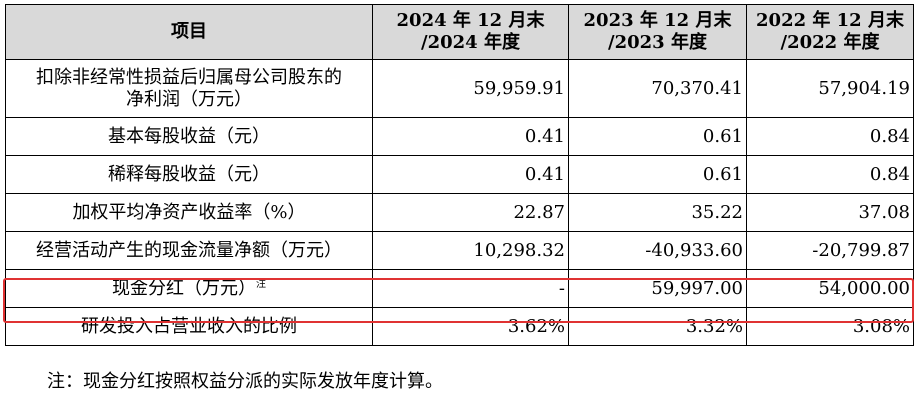 The height and width of the screenshot is (405, 921). Describe the element at coordinates (189, 32) in the screenshot. I see `header-item: 项目` at that location.